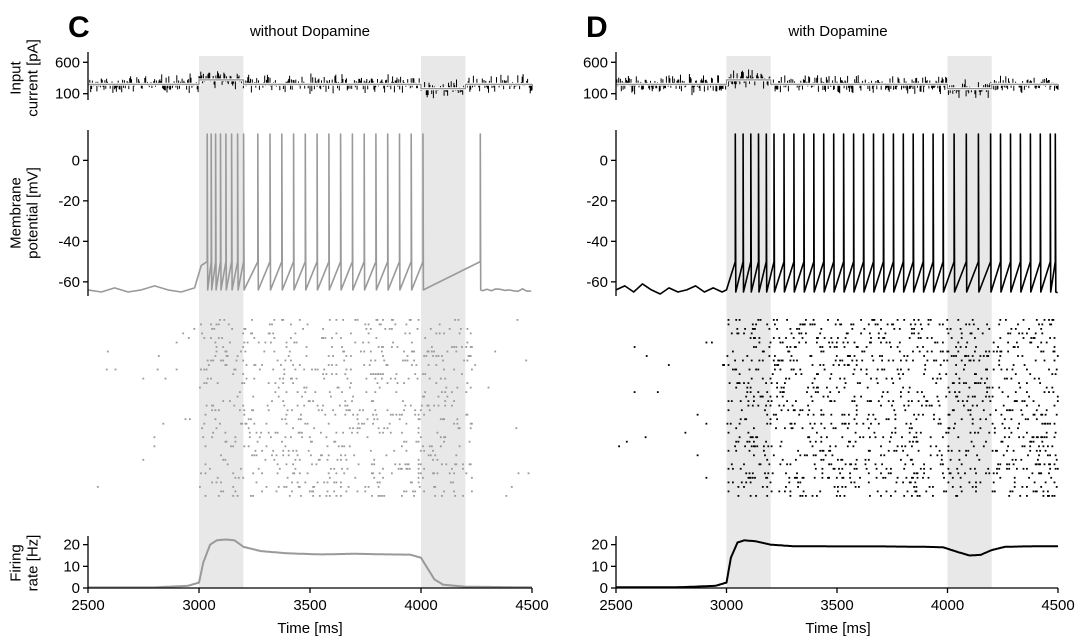 Image resolution: width=1079 pixels, height=641 pixels. What do you see at coordinates (25, 213) in the screenshot?
I see `membrane-ylabel: Membrane potential [mV]` at bounding box center [25, 213].